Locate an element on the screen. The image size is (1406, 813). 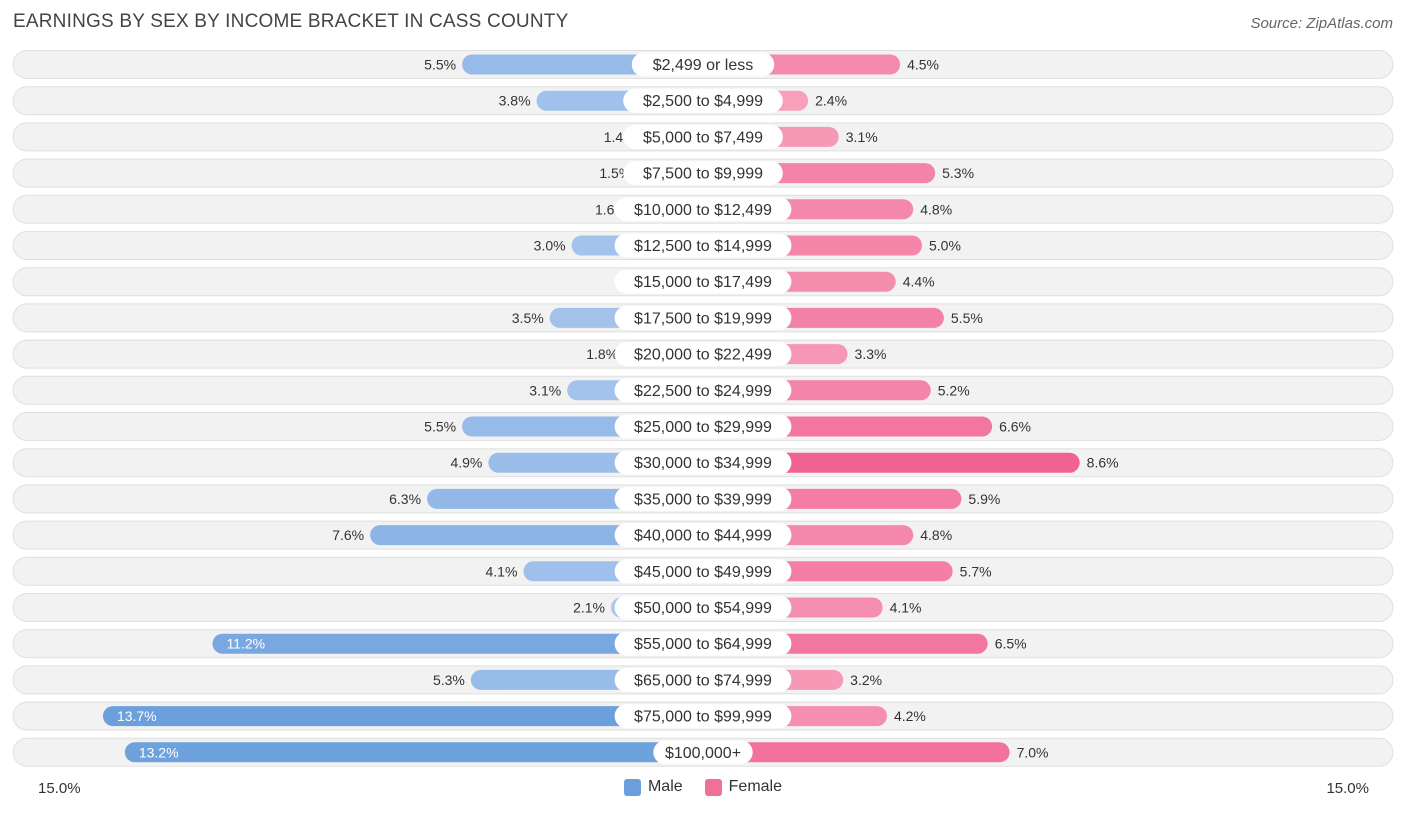
male-value-label: 6.3% is located at coordinates (405, 499).